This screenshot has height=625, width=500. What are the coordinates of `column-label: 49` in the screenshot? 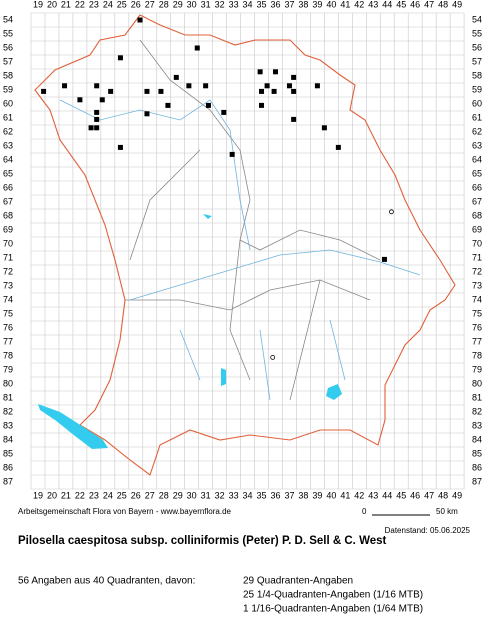 It's located at (457, 4).